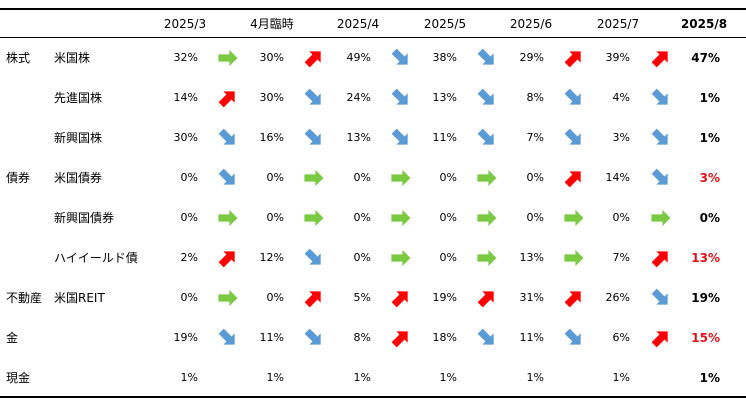 The width and height of the screenshot is (746, 405). I want to click on asset-name: 米国REIT, so click(79, 298).